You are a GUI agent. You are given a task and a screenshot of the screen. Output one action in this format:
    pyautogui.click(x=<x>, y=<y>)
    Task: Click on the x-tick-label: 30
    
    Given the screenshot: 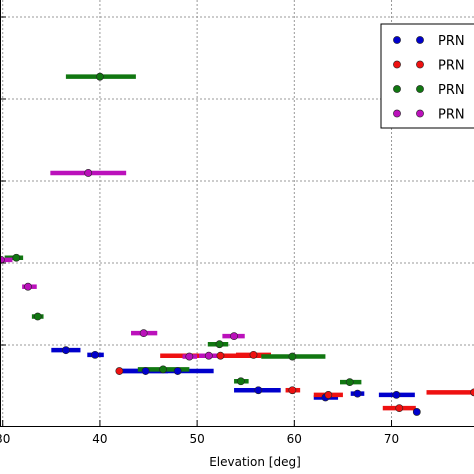 What is the action you would take?
    pyautogui.click(x=5, y=439)
    